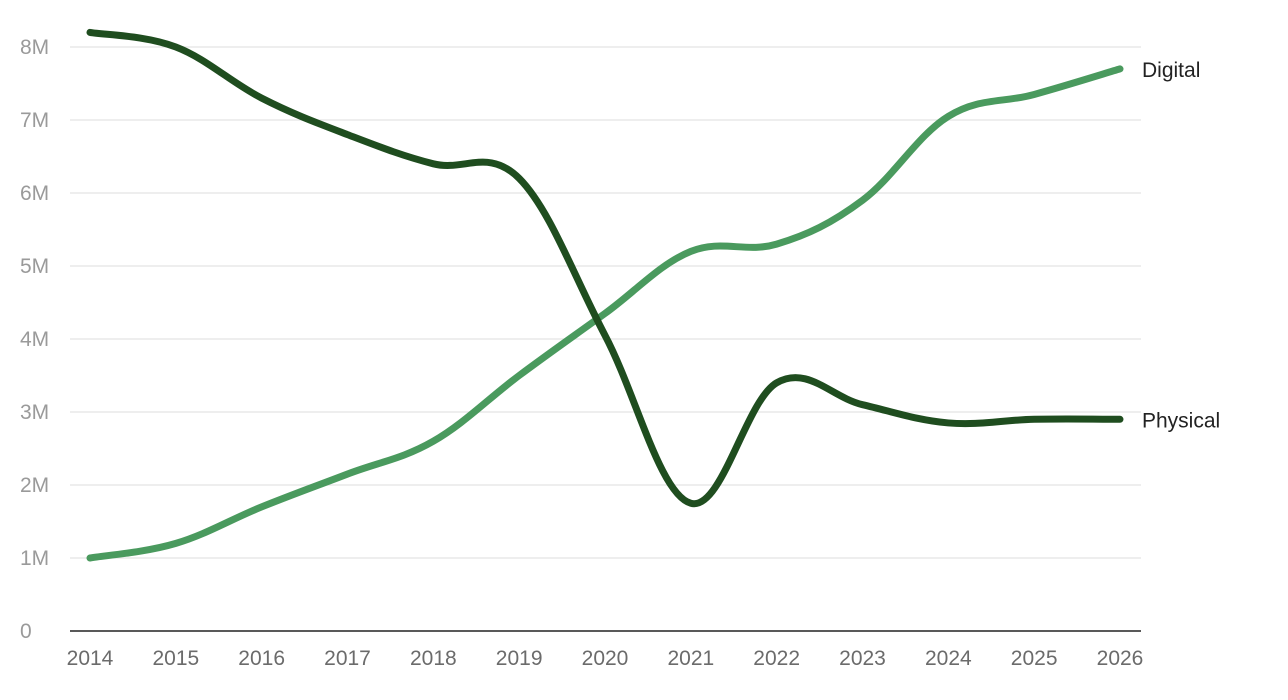 The height and width of the screenshot is (700, 1288). Describe the element at coordinates (1181, 420) in the screenshot. I see `series-label-physical: Physical` at that location.